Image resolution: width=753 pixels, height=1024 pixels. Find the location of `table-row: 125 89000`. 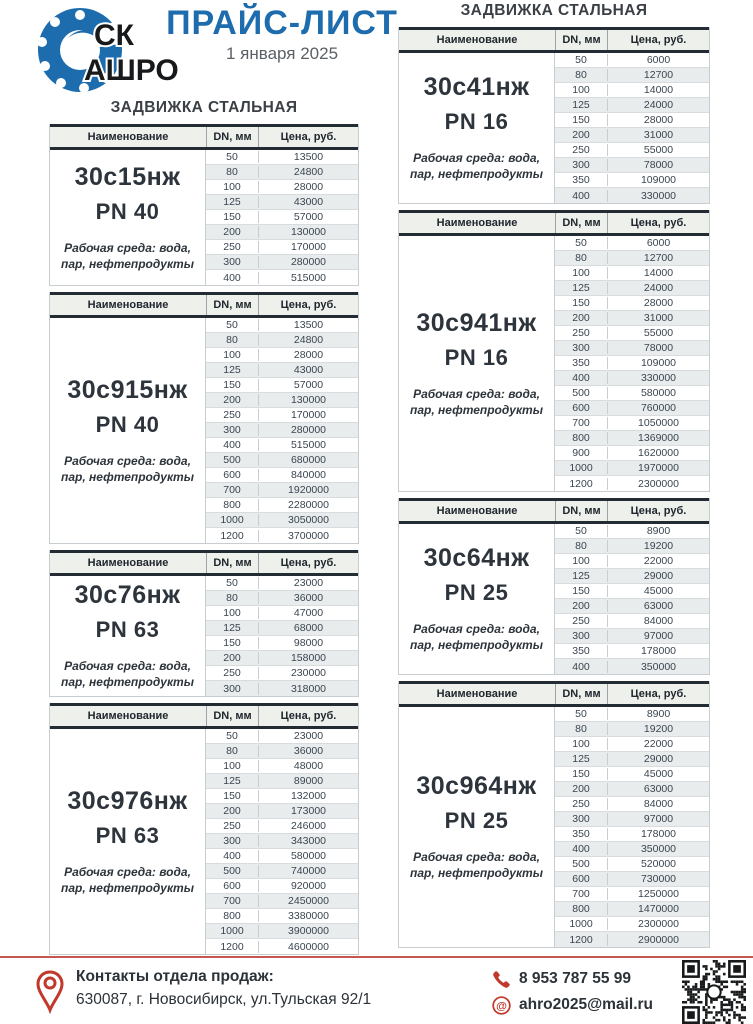

table-row: 125 89000 is located at coordinates (282, 781).